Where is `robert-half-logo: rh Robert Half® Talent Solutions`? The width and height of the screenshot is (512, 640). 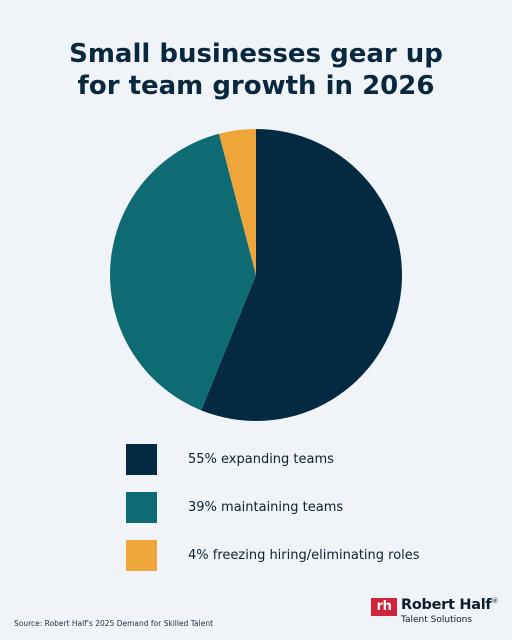
robert-half-logo: rh Robert Half® Talent Solutions is located at coordinates (436, 612).